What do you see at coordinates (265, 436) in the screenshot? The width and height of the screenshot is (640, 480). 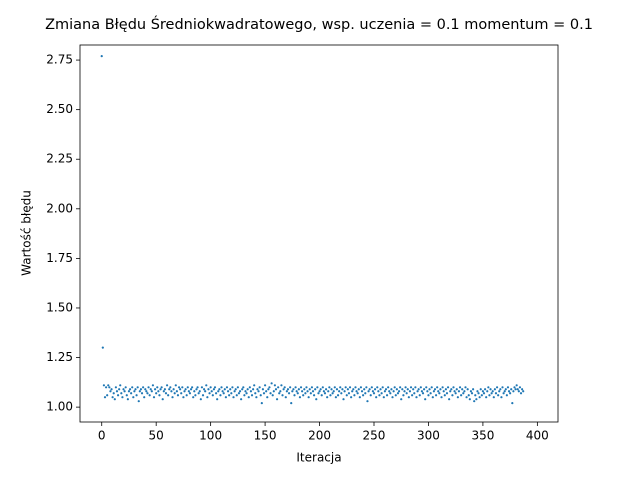 I see `x-tick-label: 150` at bounding box center [265, 436].